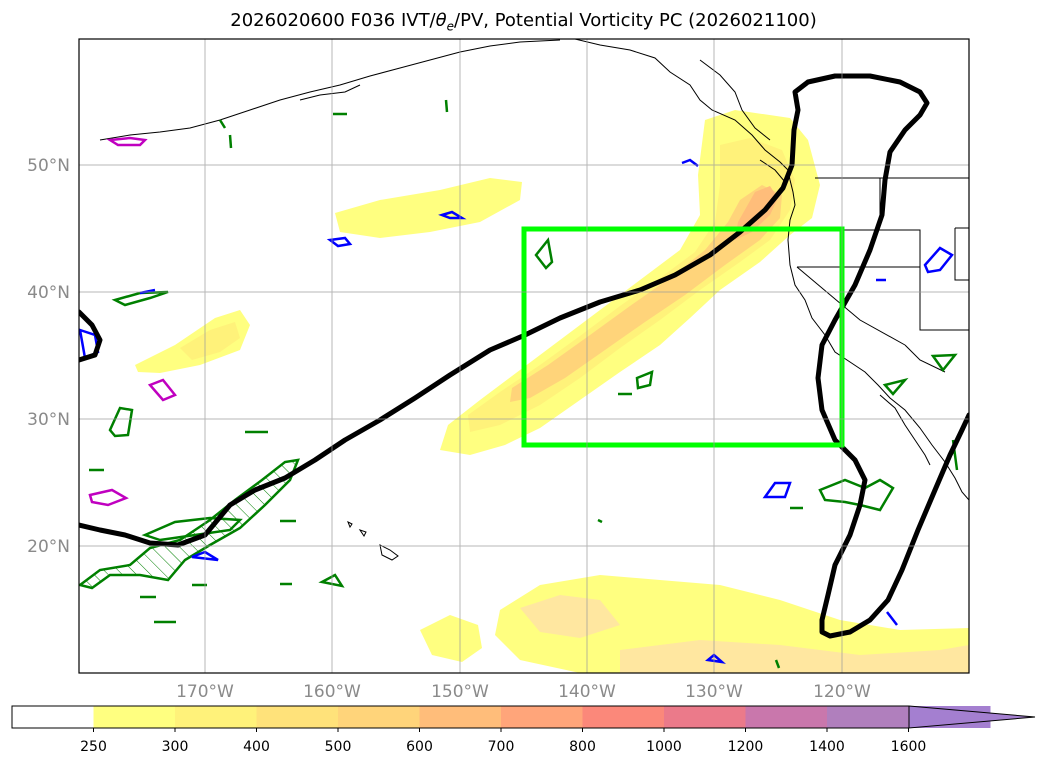 Image resolution: width=1047 pixels, height=767 pixels. Describe the element at coordinates (523, 730) in the screenshot. I see `colorbar: 250 300 400 500 600 700 800 1000 1200 1400 1600` at that location.